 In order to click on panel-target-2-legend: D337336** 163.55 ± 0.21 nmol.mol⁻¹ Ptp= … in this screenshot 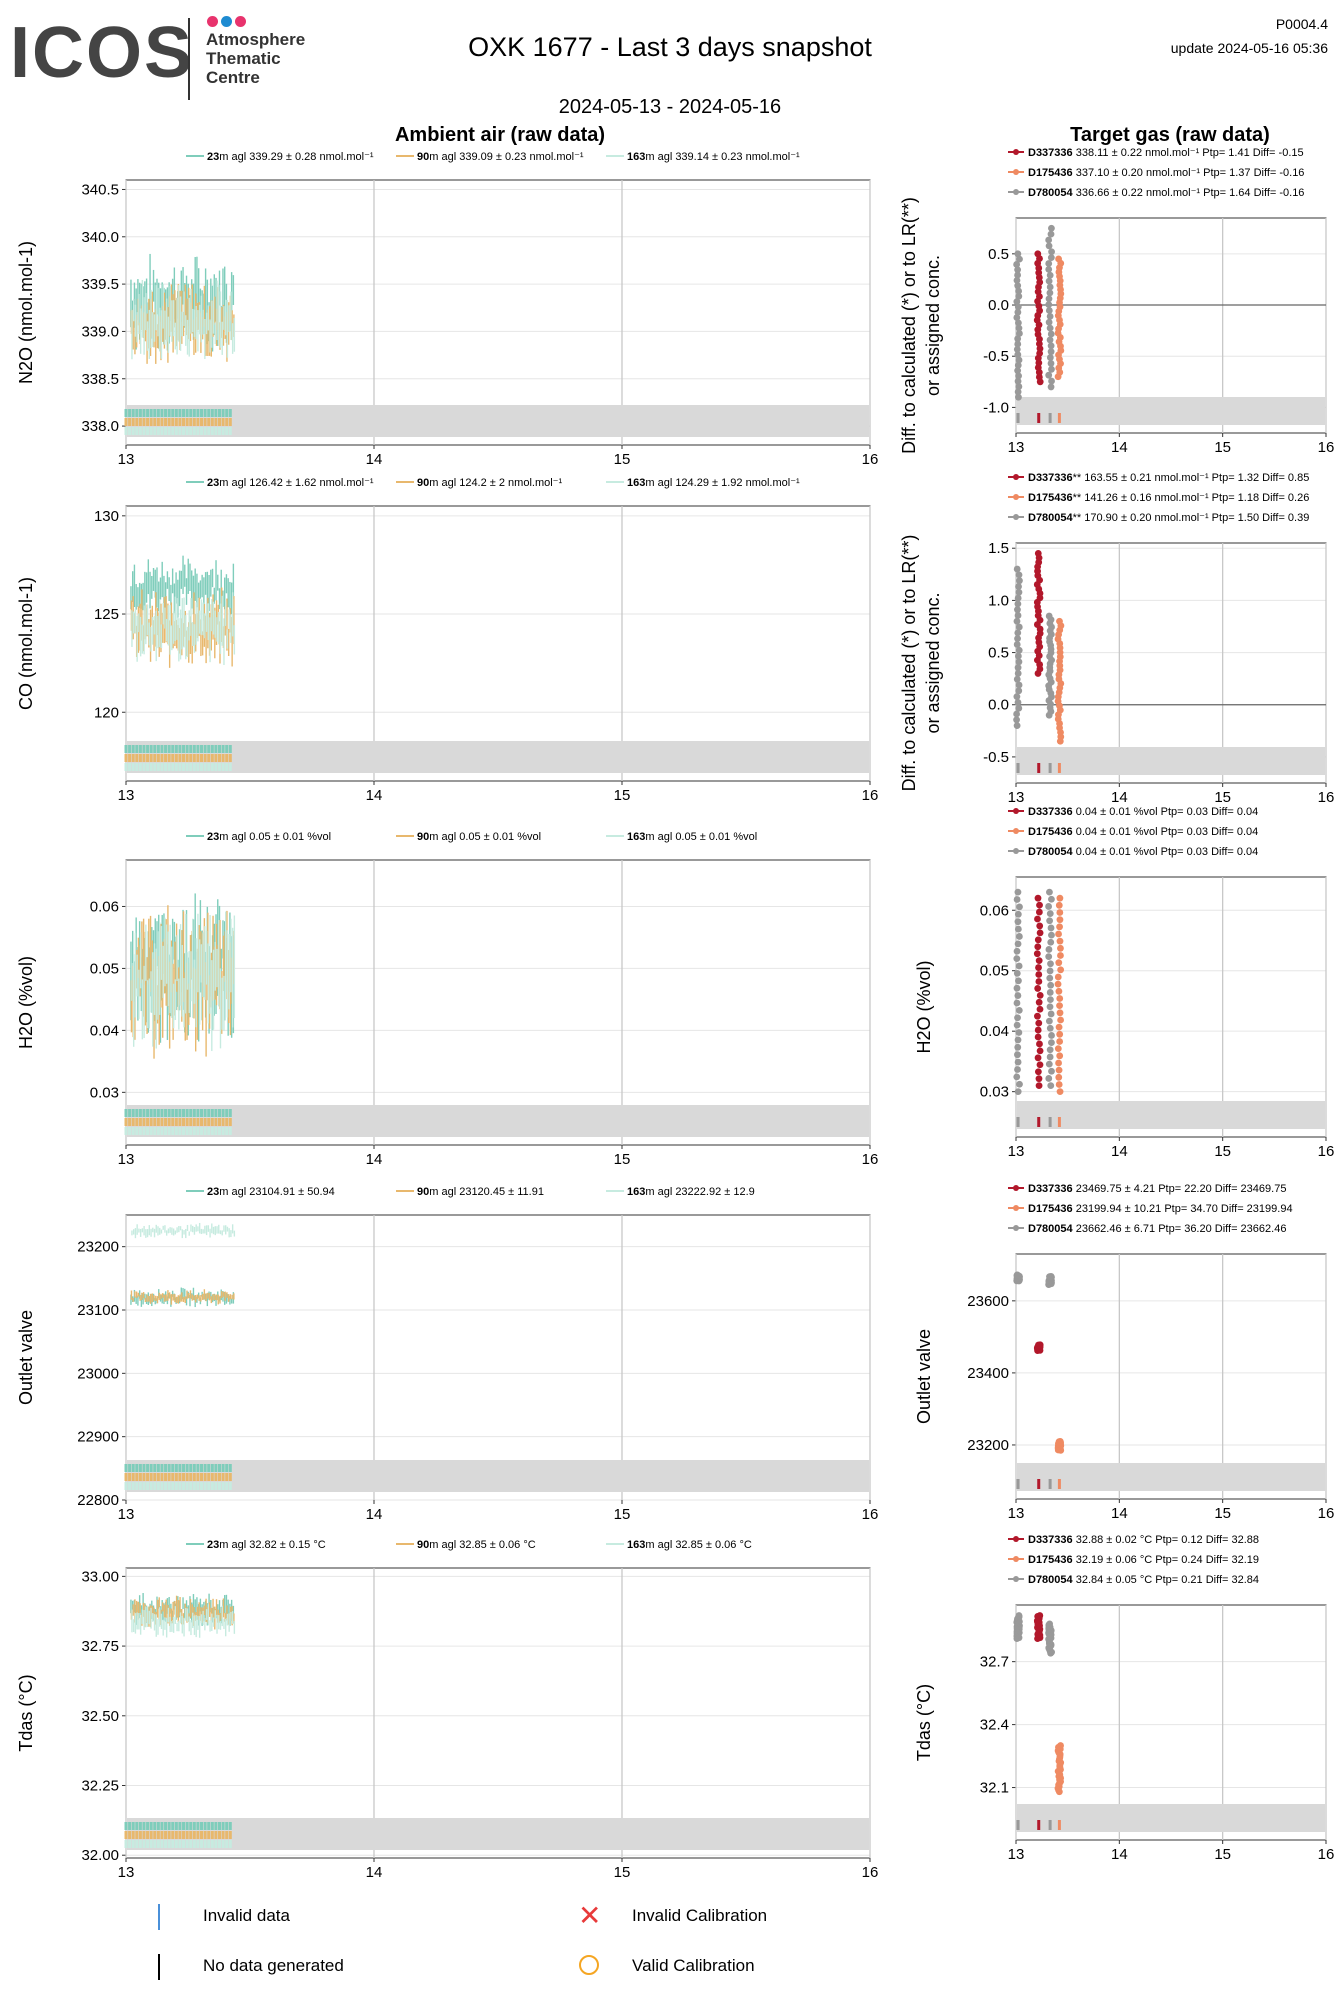, I will do `click(1158, 498)`.